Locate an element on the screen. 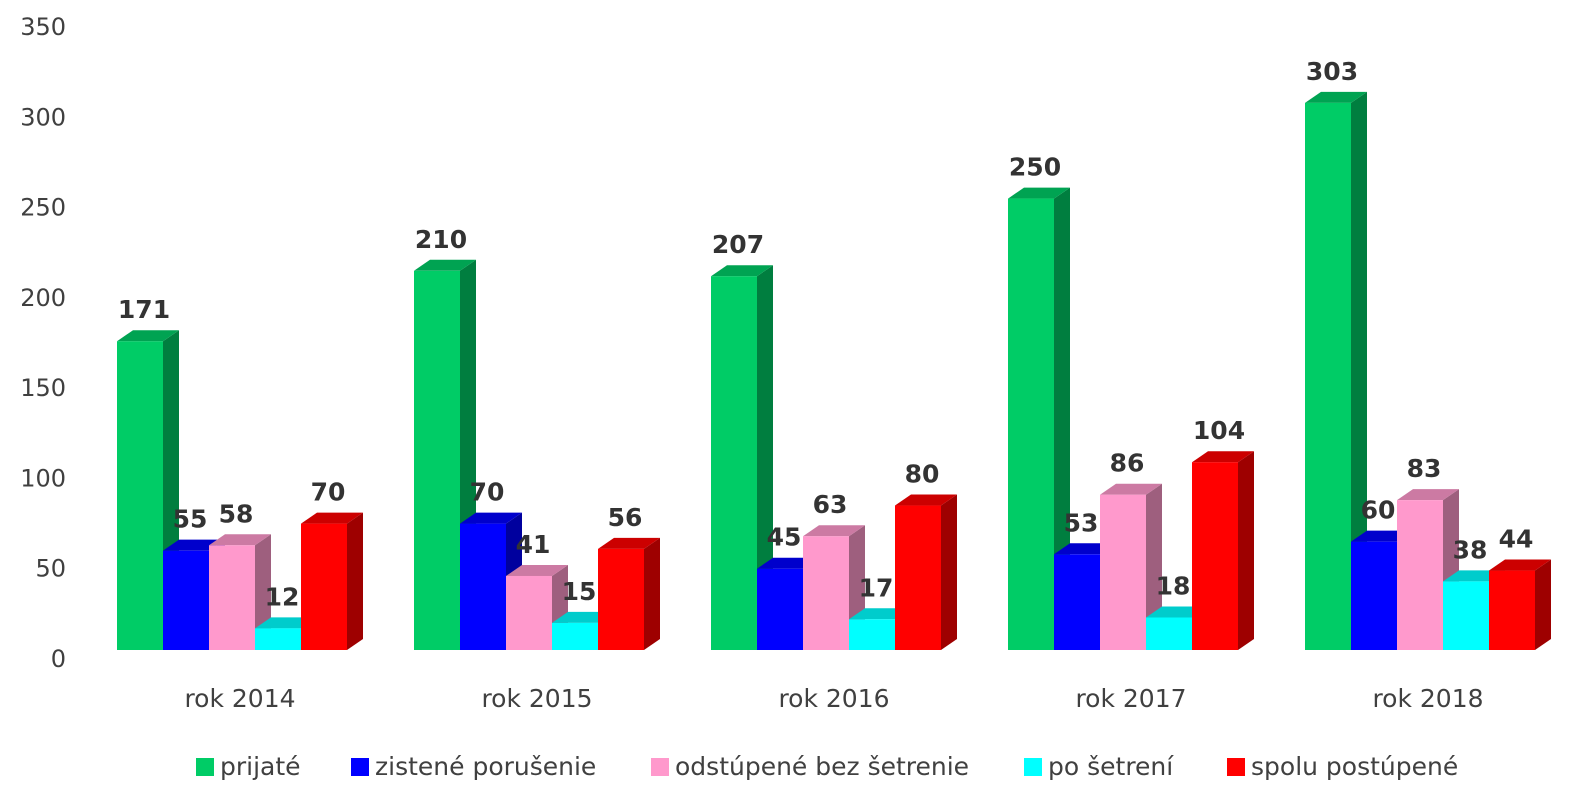 Image resolution: width=1586 pixels, height=796 pixels. data-label: 12 is located at coordinates (282, 596).